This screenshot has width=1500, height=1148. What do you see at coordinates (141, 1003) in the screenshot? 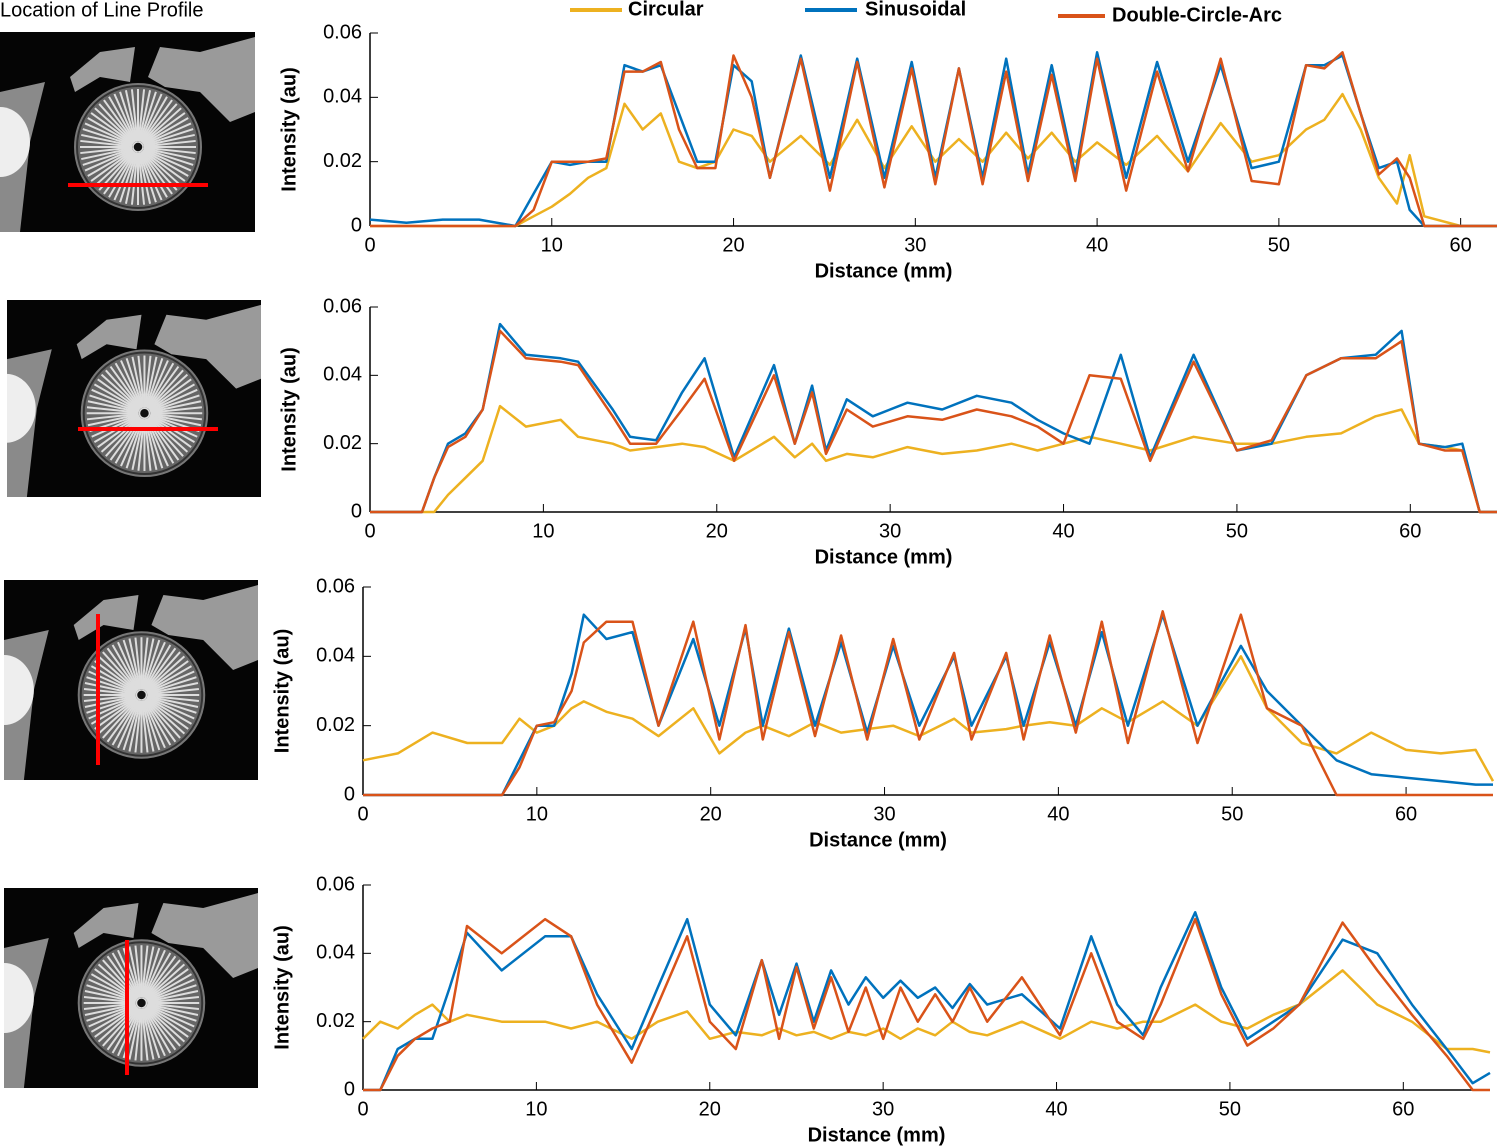
I see `phantom-center` at bounding box center [141, 1003].